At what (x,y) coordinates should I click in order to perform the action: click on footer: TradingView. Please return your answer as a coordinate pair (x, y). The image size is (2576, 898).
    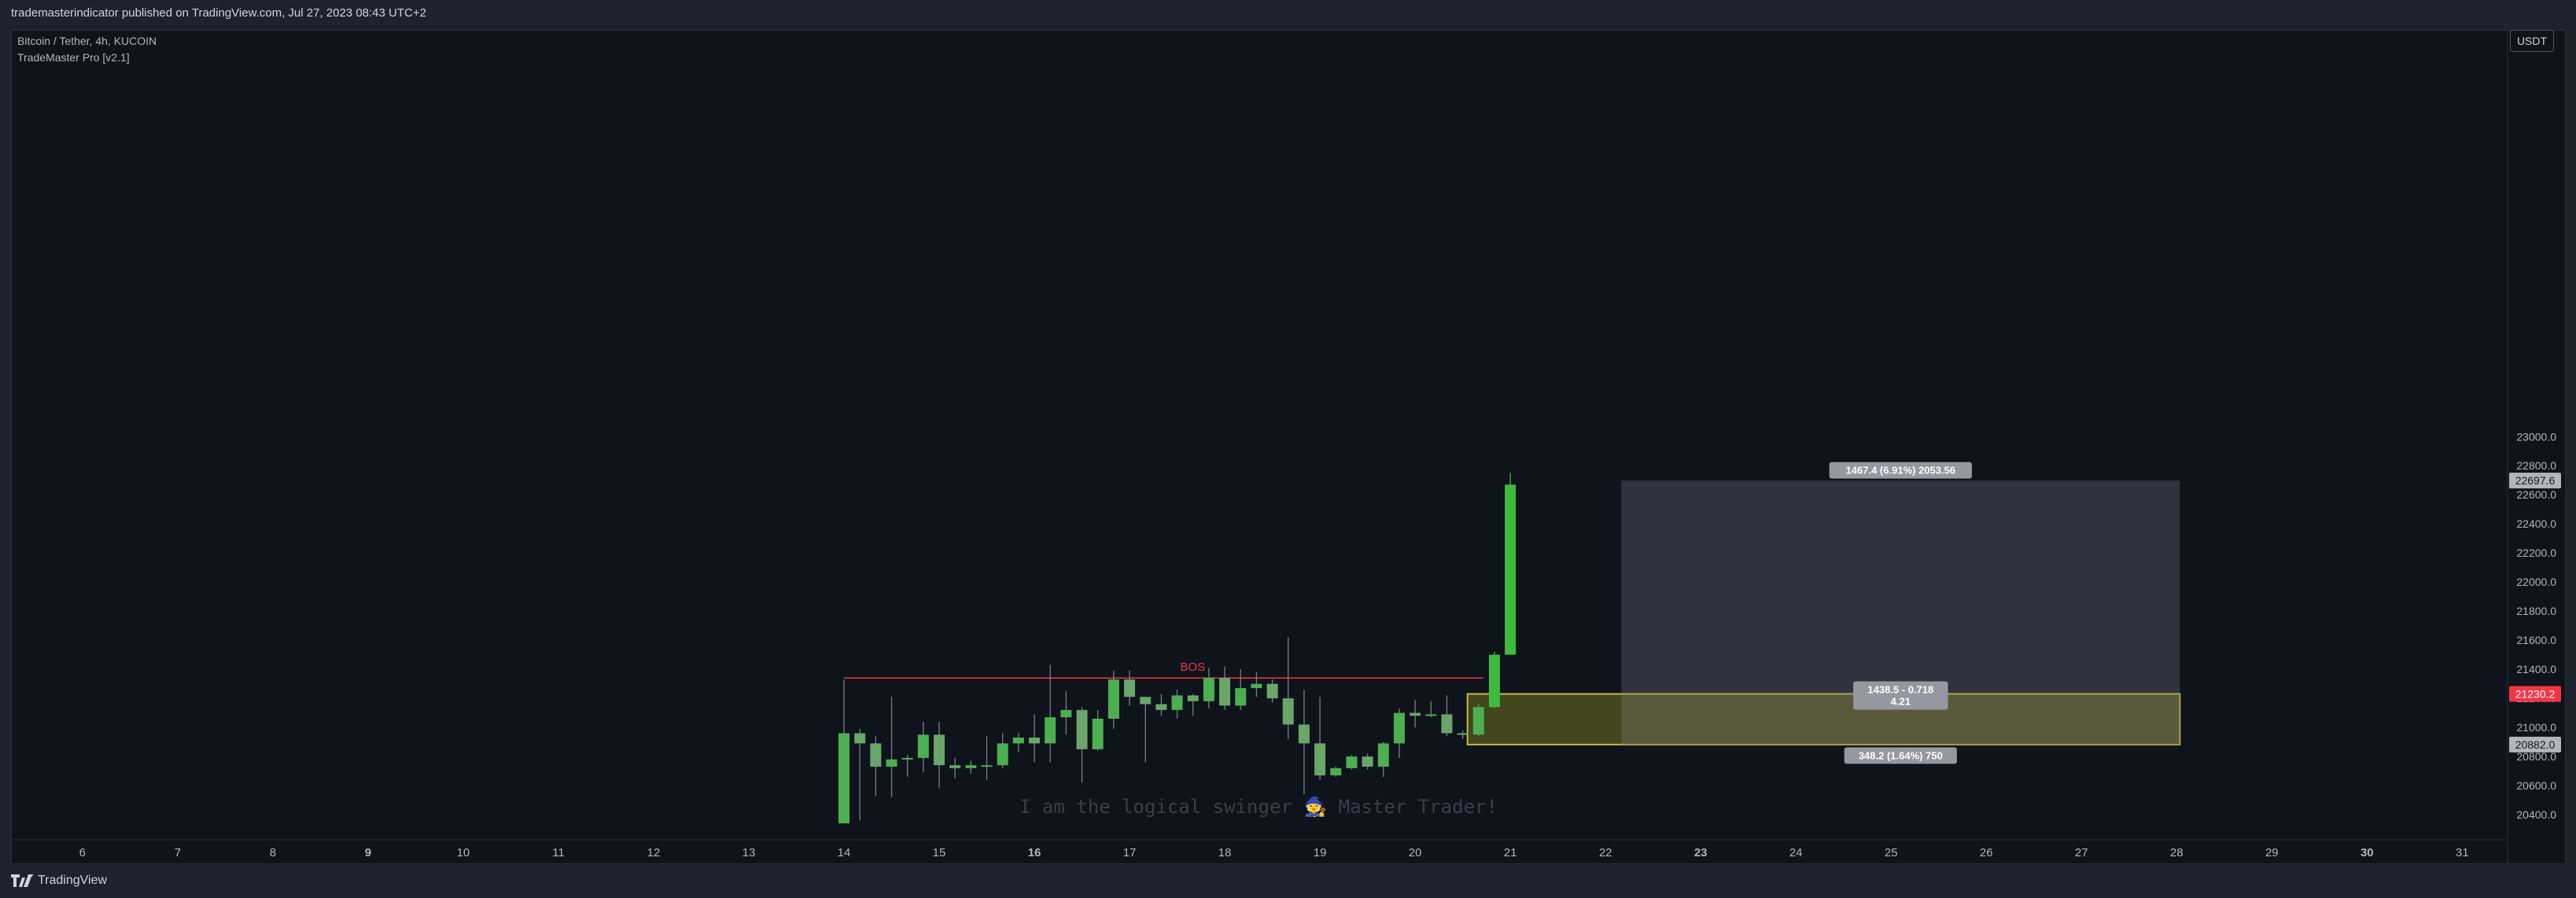
    Looking at the image, I should click on (1288, 881).